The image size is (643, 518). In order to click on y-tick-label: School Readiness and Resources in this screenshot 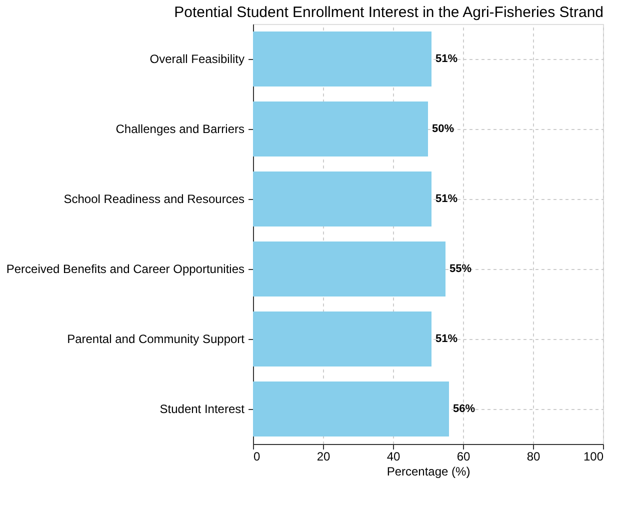, I will do `click(154, 199)`.